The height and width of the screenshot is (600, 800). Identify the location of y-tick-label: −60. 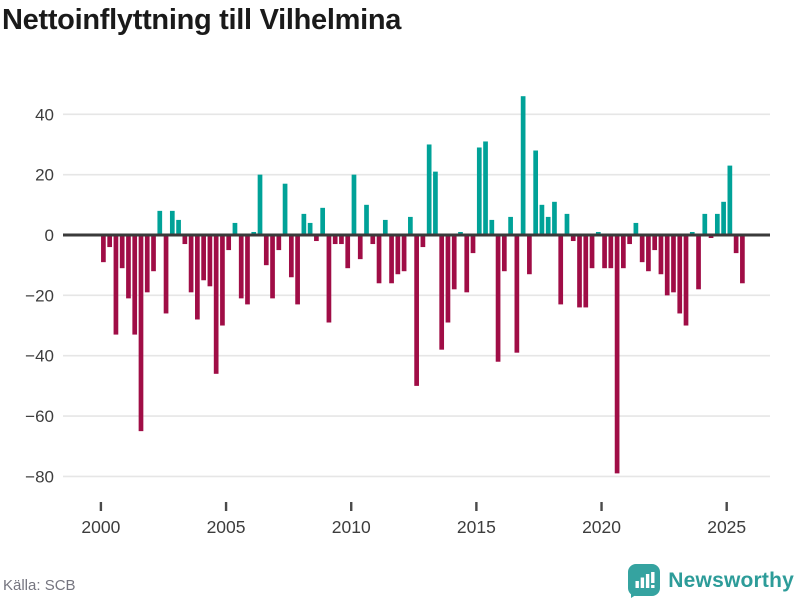
(39, 416).